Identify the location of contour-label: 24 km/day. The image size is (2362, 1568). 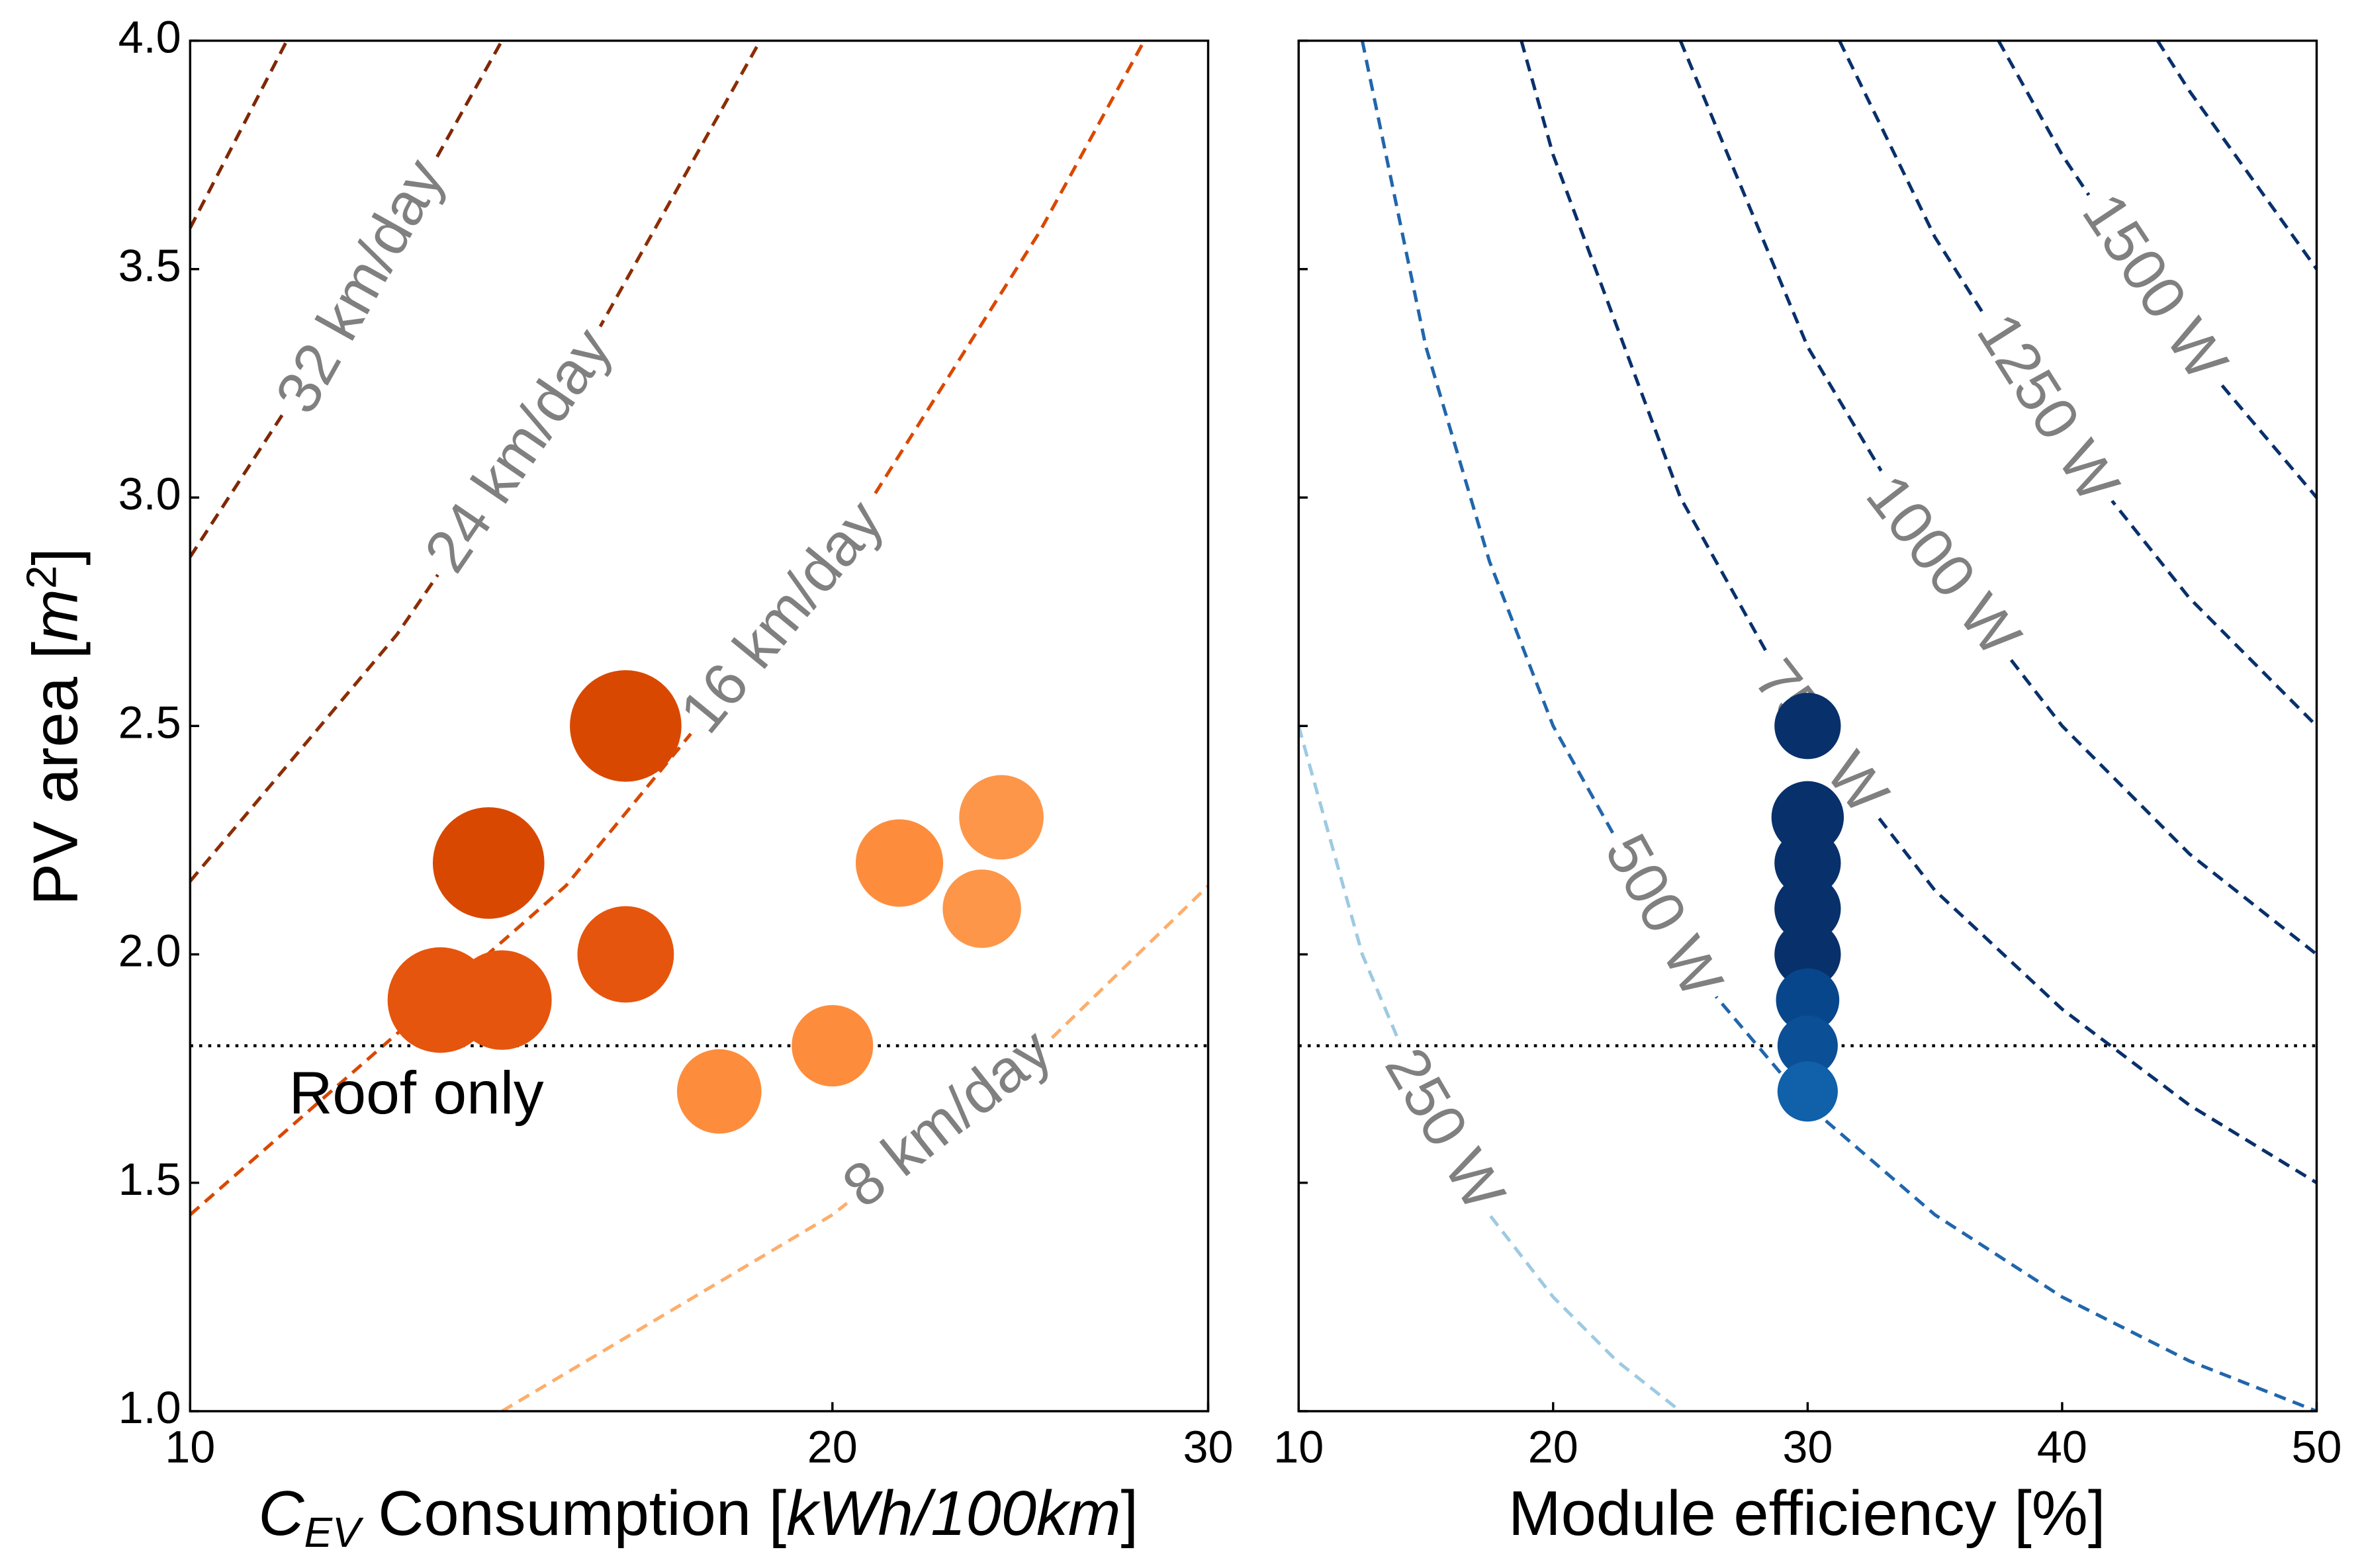
(518, 450).